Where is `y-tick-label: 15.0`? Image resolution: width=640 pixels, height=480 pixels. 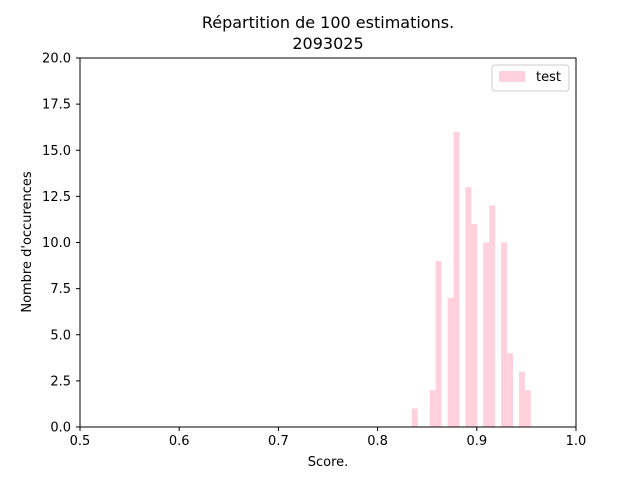 y-tick-label: 15.0 is located at coordinates (56, 151).